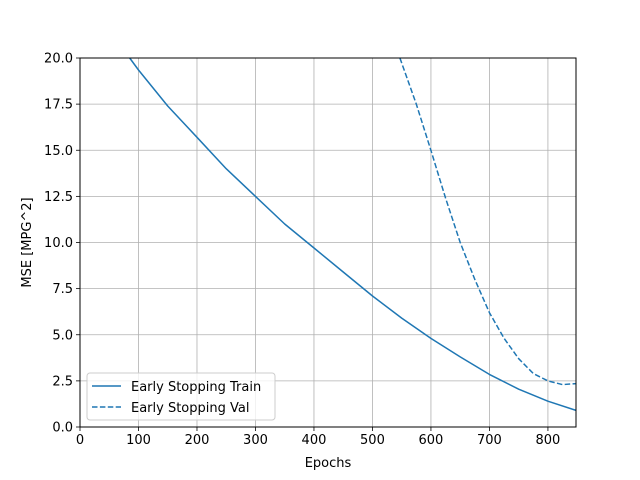 Image resolution: width=640 pixels, height=480 pixels. I want to click on y-axis-ticks: 0.0 2.5 5.0 7.5 10.0 12.5 15.0 17.5 20.0, so click(62, 244).